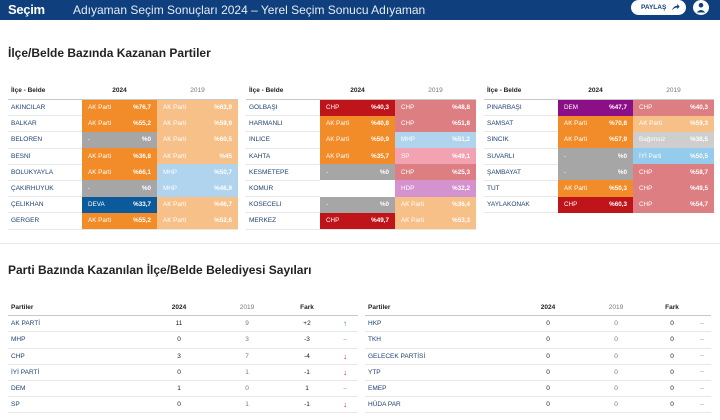  I want to click on district-row: KAHTA AK Parti %35,7 SP %49,1, so click(361, 156).